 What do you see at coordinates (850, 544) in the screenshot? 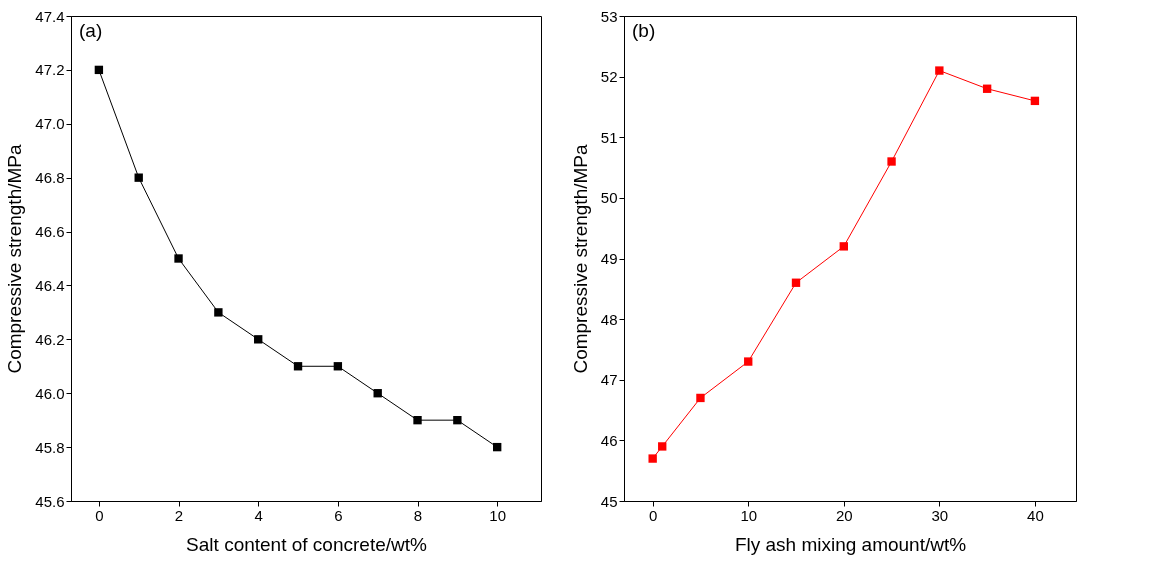
I see `x-axis-title: Fly ash mixing amount/wt%` at bounding box center [850, 544].